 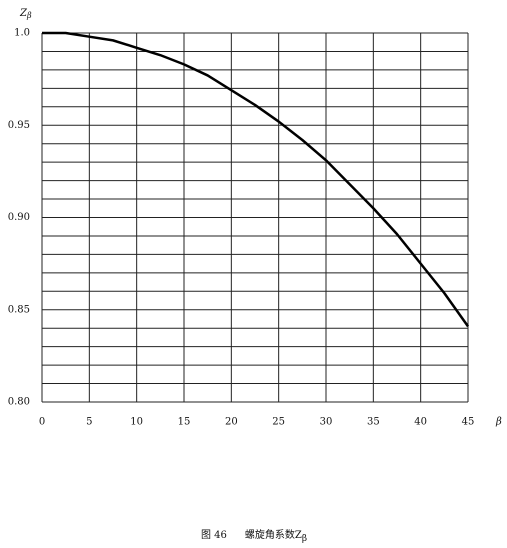 I want to click on x-tick-label: 15, so click(x=184, y=422).